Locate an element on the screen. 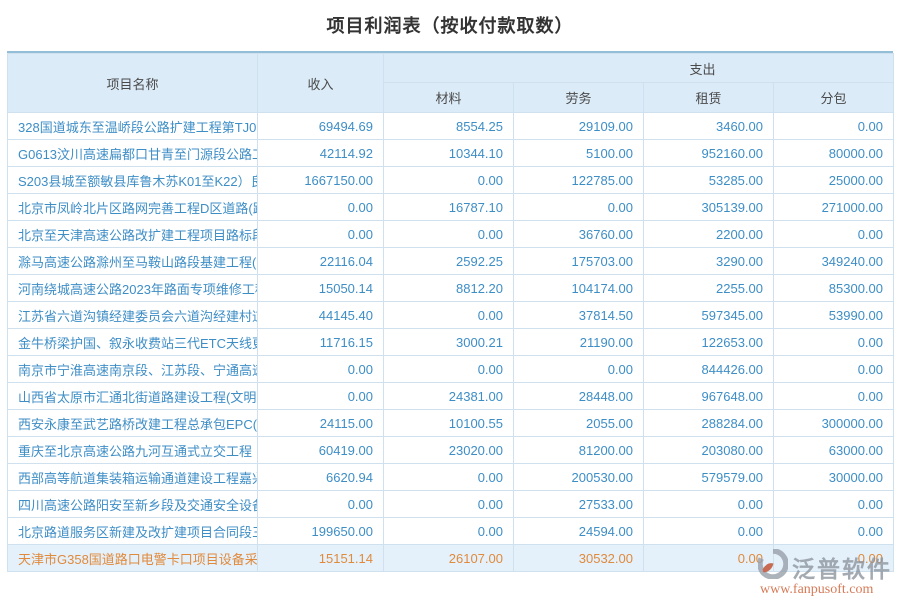 This screenshot has height=600, width=900. material-cell: 2592.25 is located at coordinates (448, 261).